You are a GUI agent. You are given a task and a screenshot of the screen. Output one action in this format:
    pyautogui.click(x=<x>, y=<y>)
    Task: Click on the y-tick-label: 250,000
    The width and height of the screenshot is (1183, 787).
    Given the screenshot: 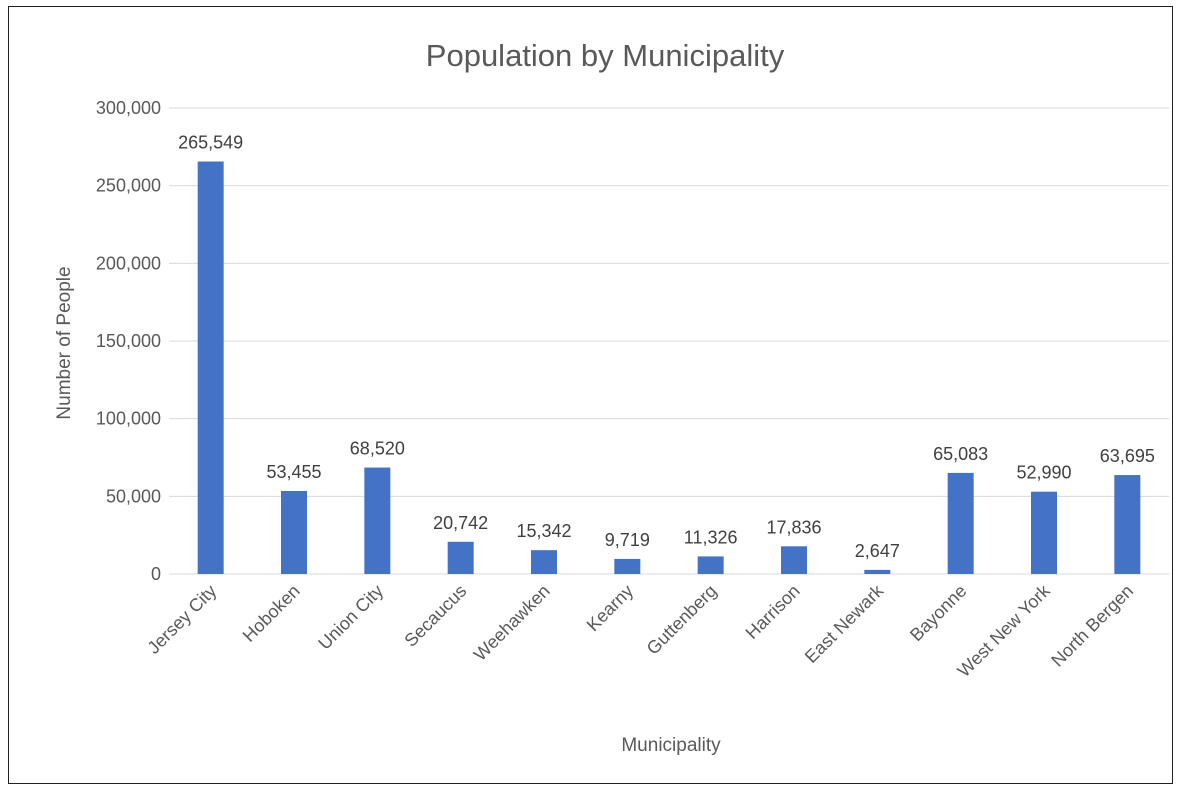 What is the action you would take?
    pyautogui.click(x=128, y=186)
    